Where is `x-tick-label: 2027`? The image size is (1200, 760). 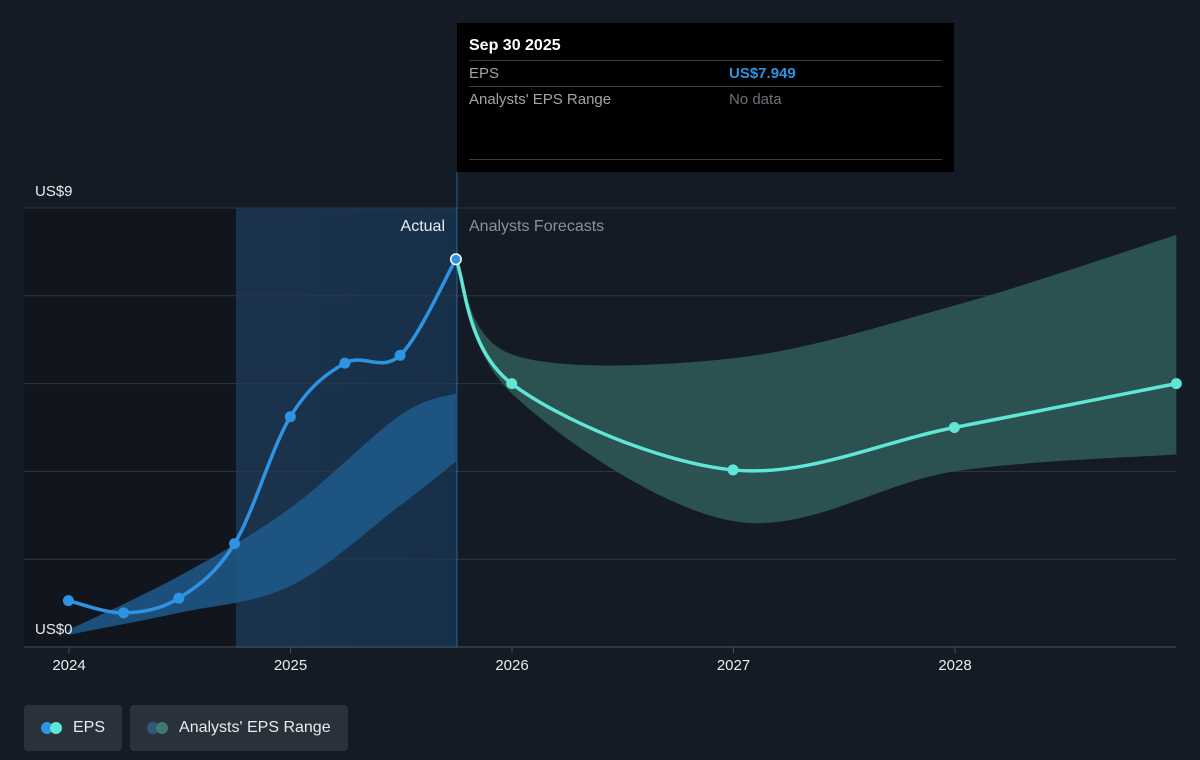 x-tick-label: 2027 is located at coordinates (733, 665).